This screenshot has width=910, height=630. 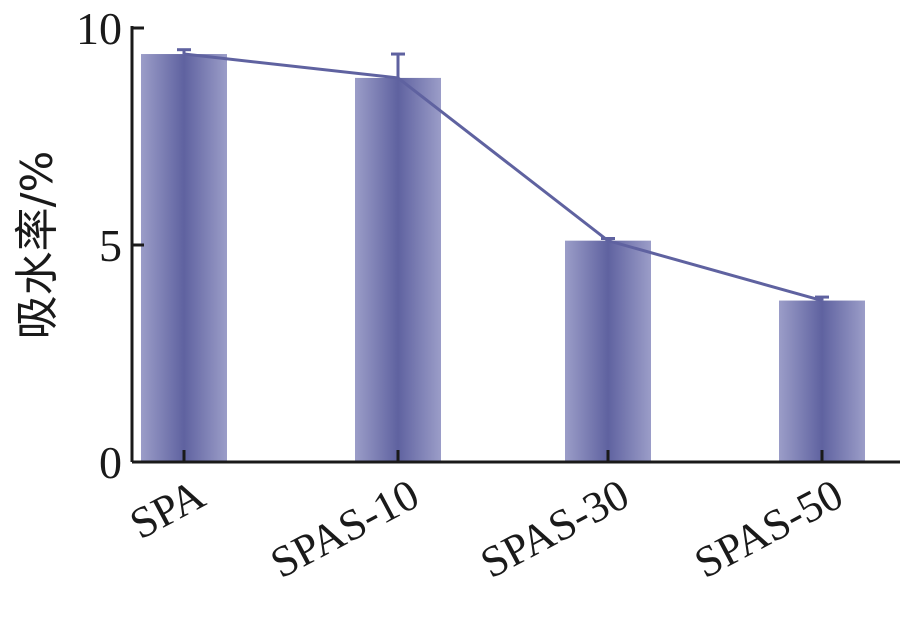 What do you see at coordinates (769, 529) in the screenshot?
I see `x-tick-label-spas-50: SPAS-50` at bounding box center [769, 529].